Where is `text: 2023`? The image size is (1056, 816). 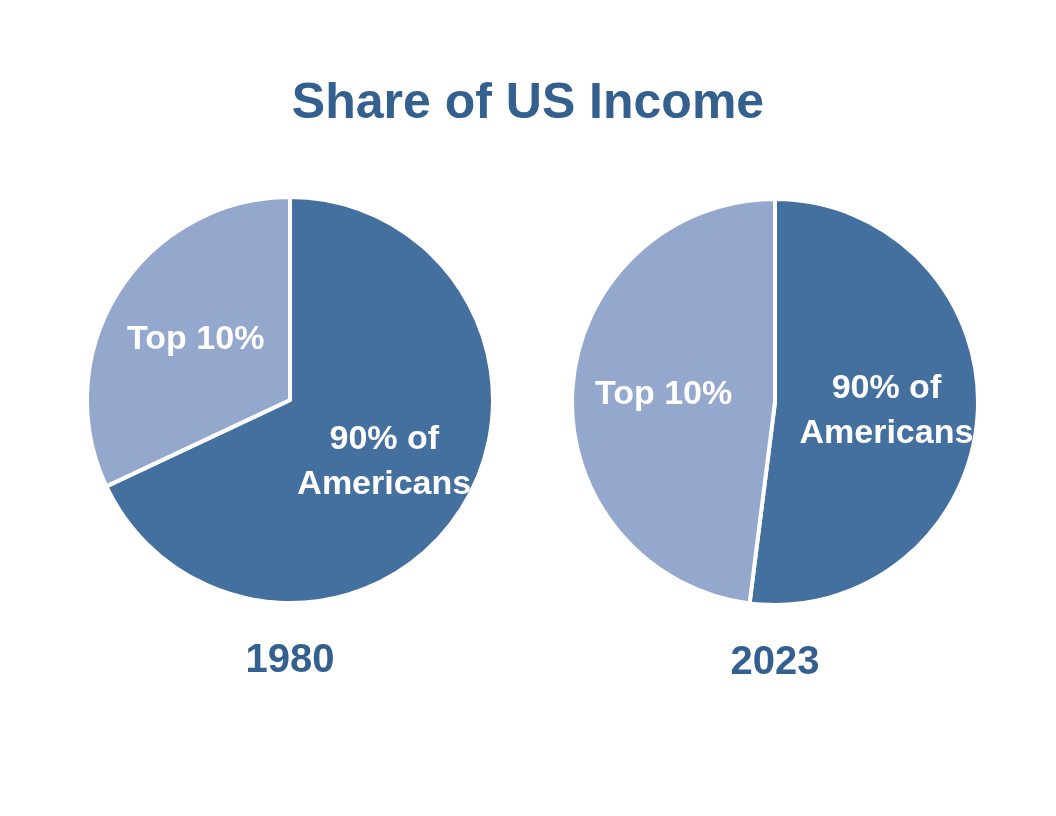 text: 2023 is located at coordinates (775, 659).